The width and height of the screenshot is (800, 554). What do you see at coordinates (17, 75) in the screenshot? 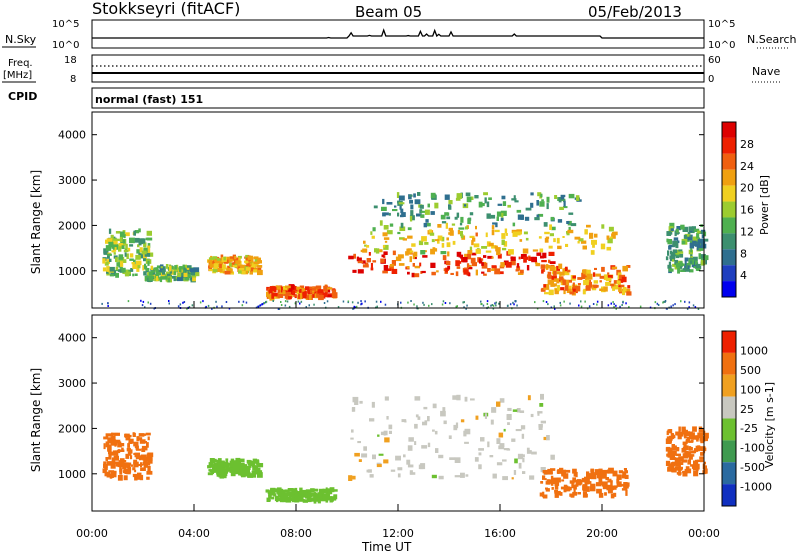
I see `freq-unit-label: [MHz]` at bounding box center [17, 75].